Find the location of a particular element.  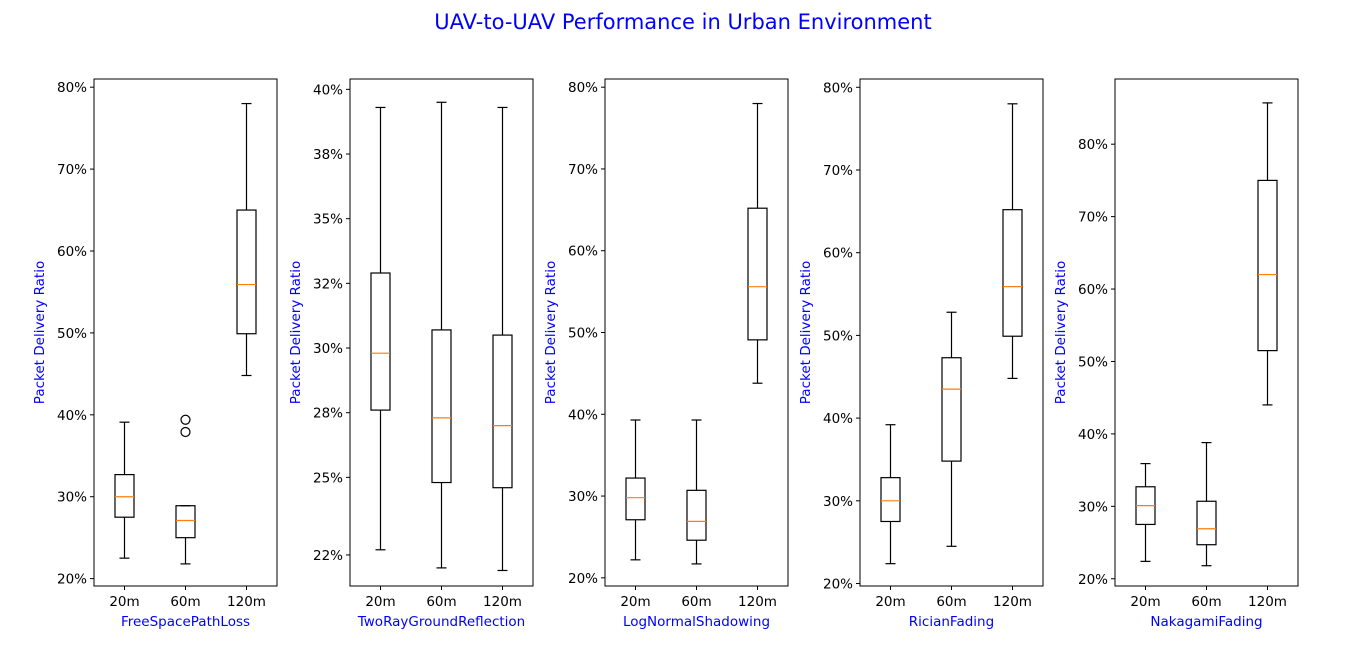

y-tick-label: 25% is located at coordinates (328, 478).